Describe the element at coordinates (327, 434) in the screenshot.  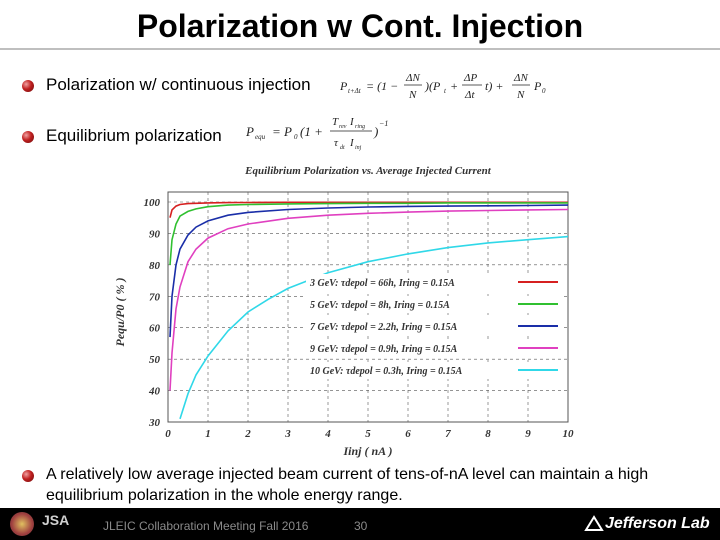
I see `x-tick-label: 4` at that location.